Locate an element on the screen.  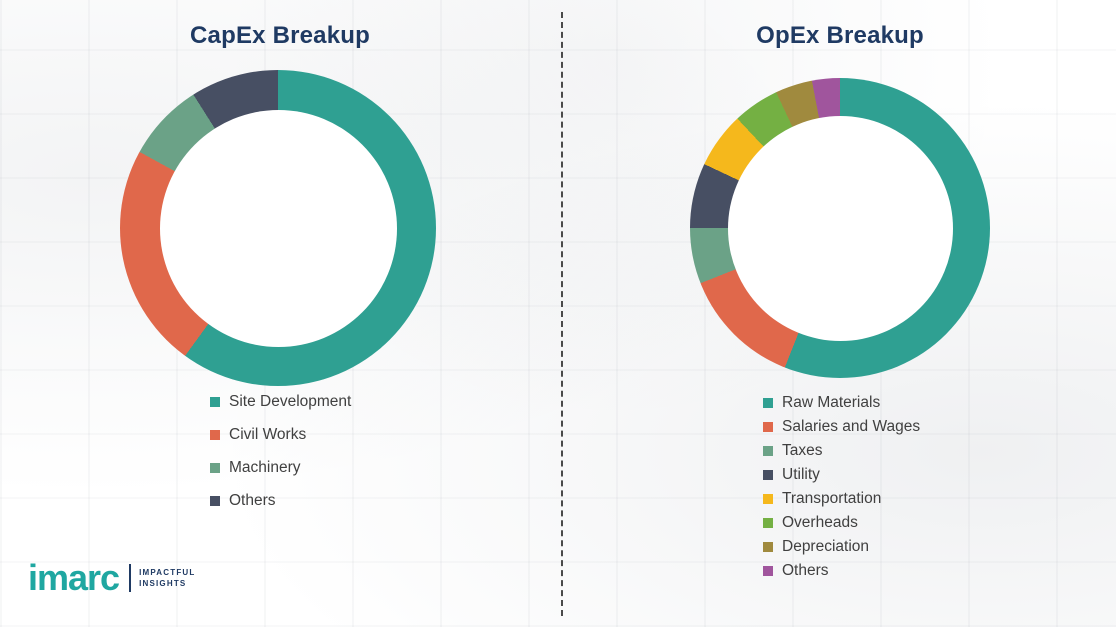
opex-donut-hole is located at coordinates (840, 228).